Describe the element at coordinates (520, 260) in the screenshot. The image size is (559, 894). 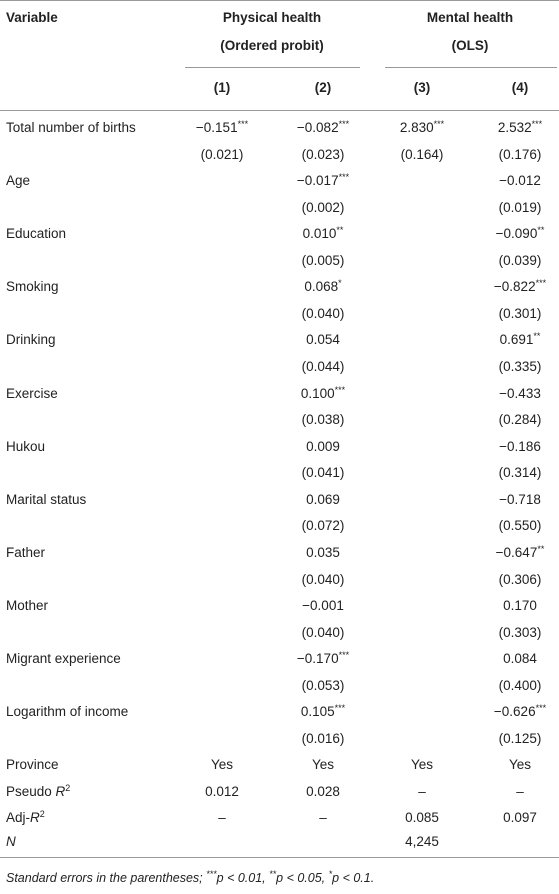
I see `standard-error: (0.039)` at that location.